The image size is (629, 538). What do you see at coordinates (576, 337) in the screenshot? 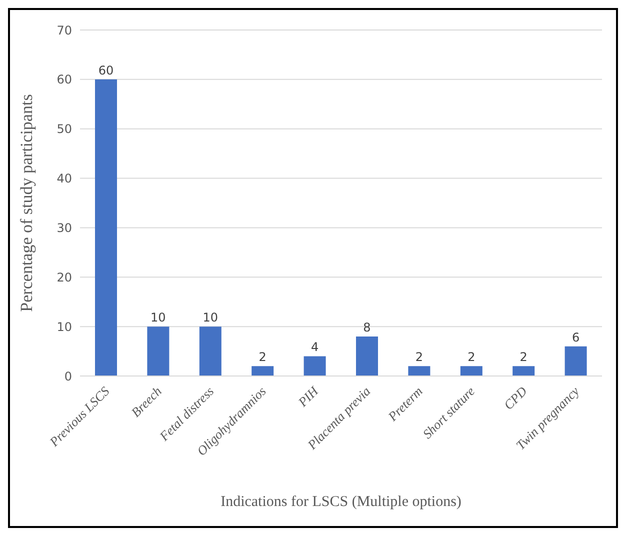
I see `data-label: 6` at bounding box center [576, 337].